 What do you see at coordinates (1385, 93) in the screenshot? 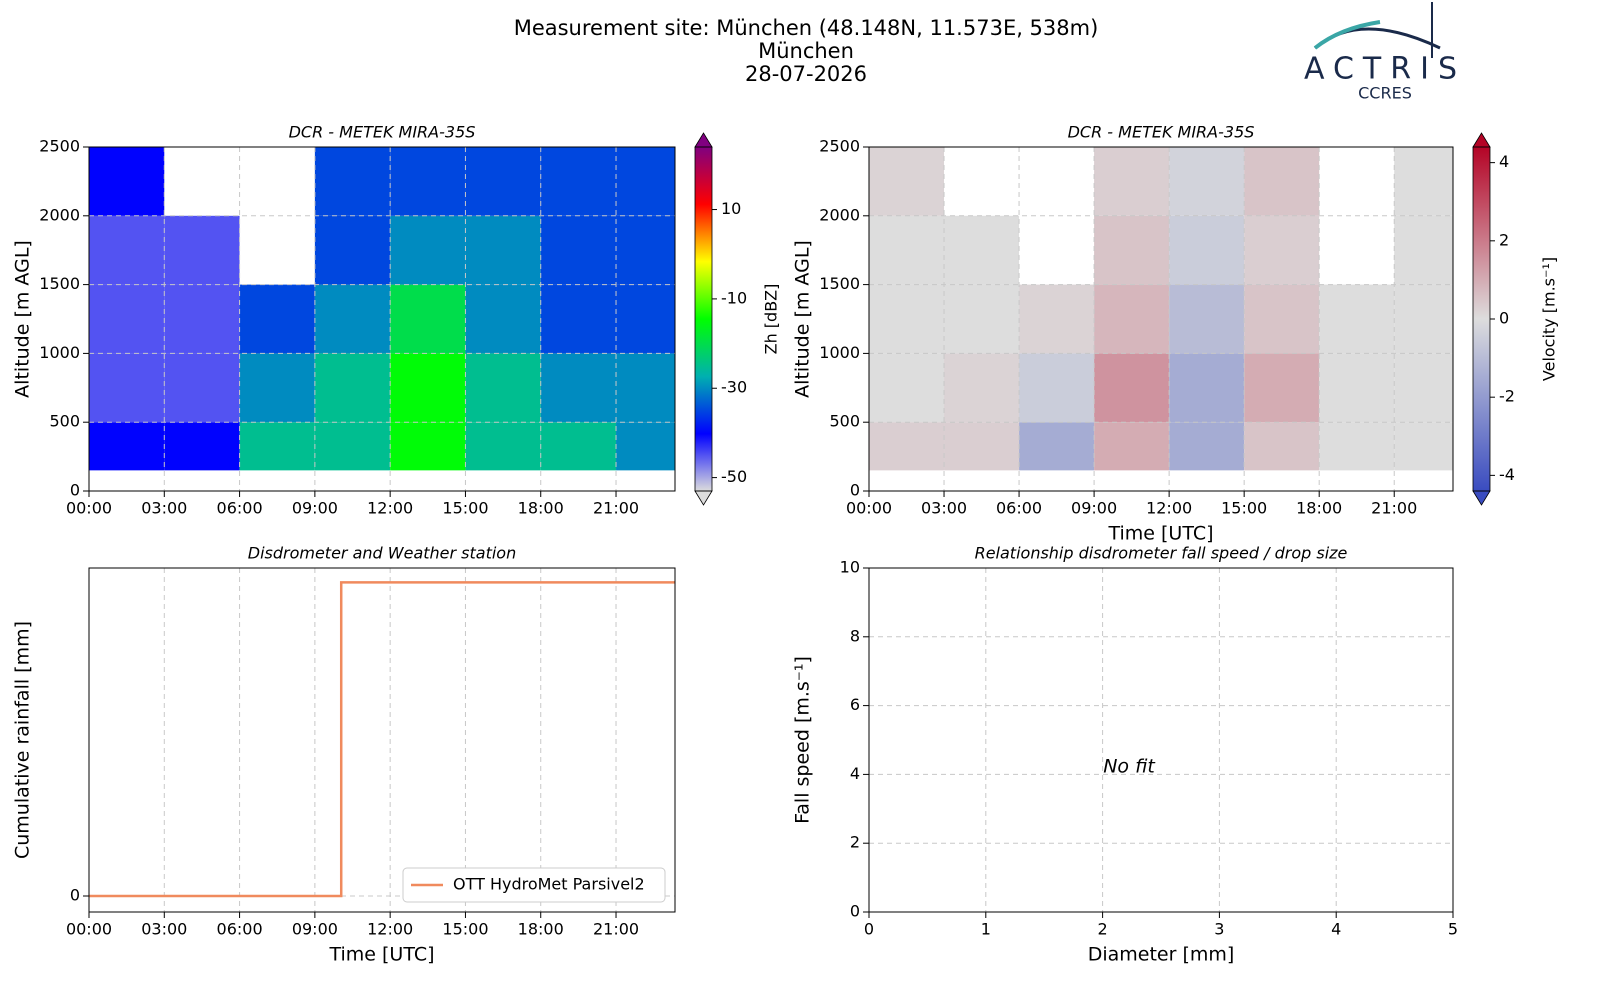
I see `logo-sub: CCRES` at bounding box center [1385, 93].